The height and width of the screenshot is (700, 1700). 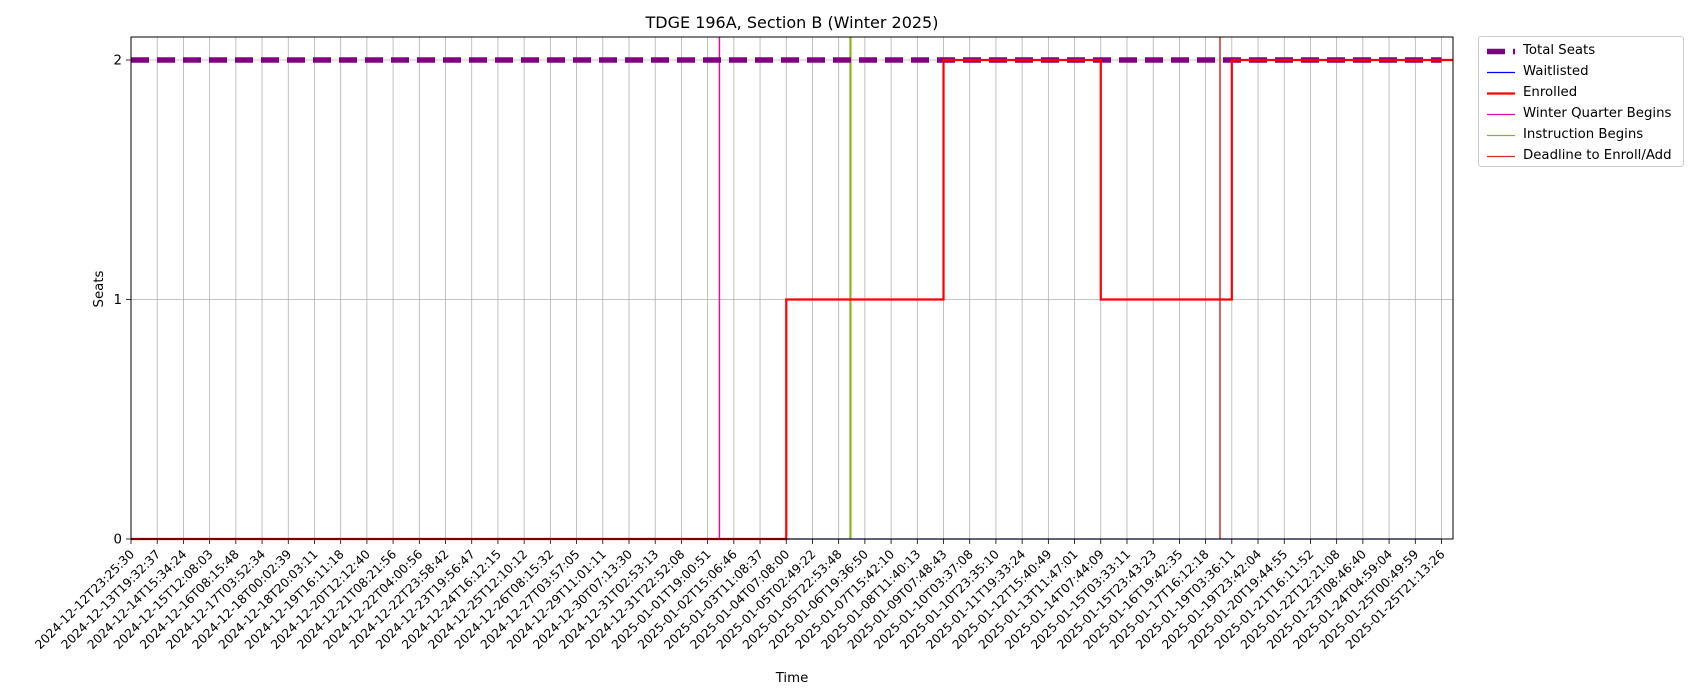 I want to click on legend-item: Winter Quarter Begins, so click(x=1581, y=114).